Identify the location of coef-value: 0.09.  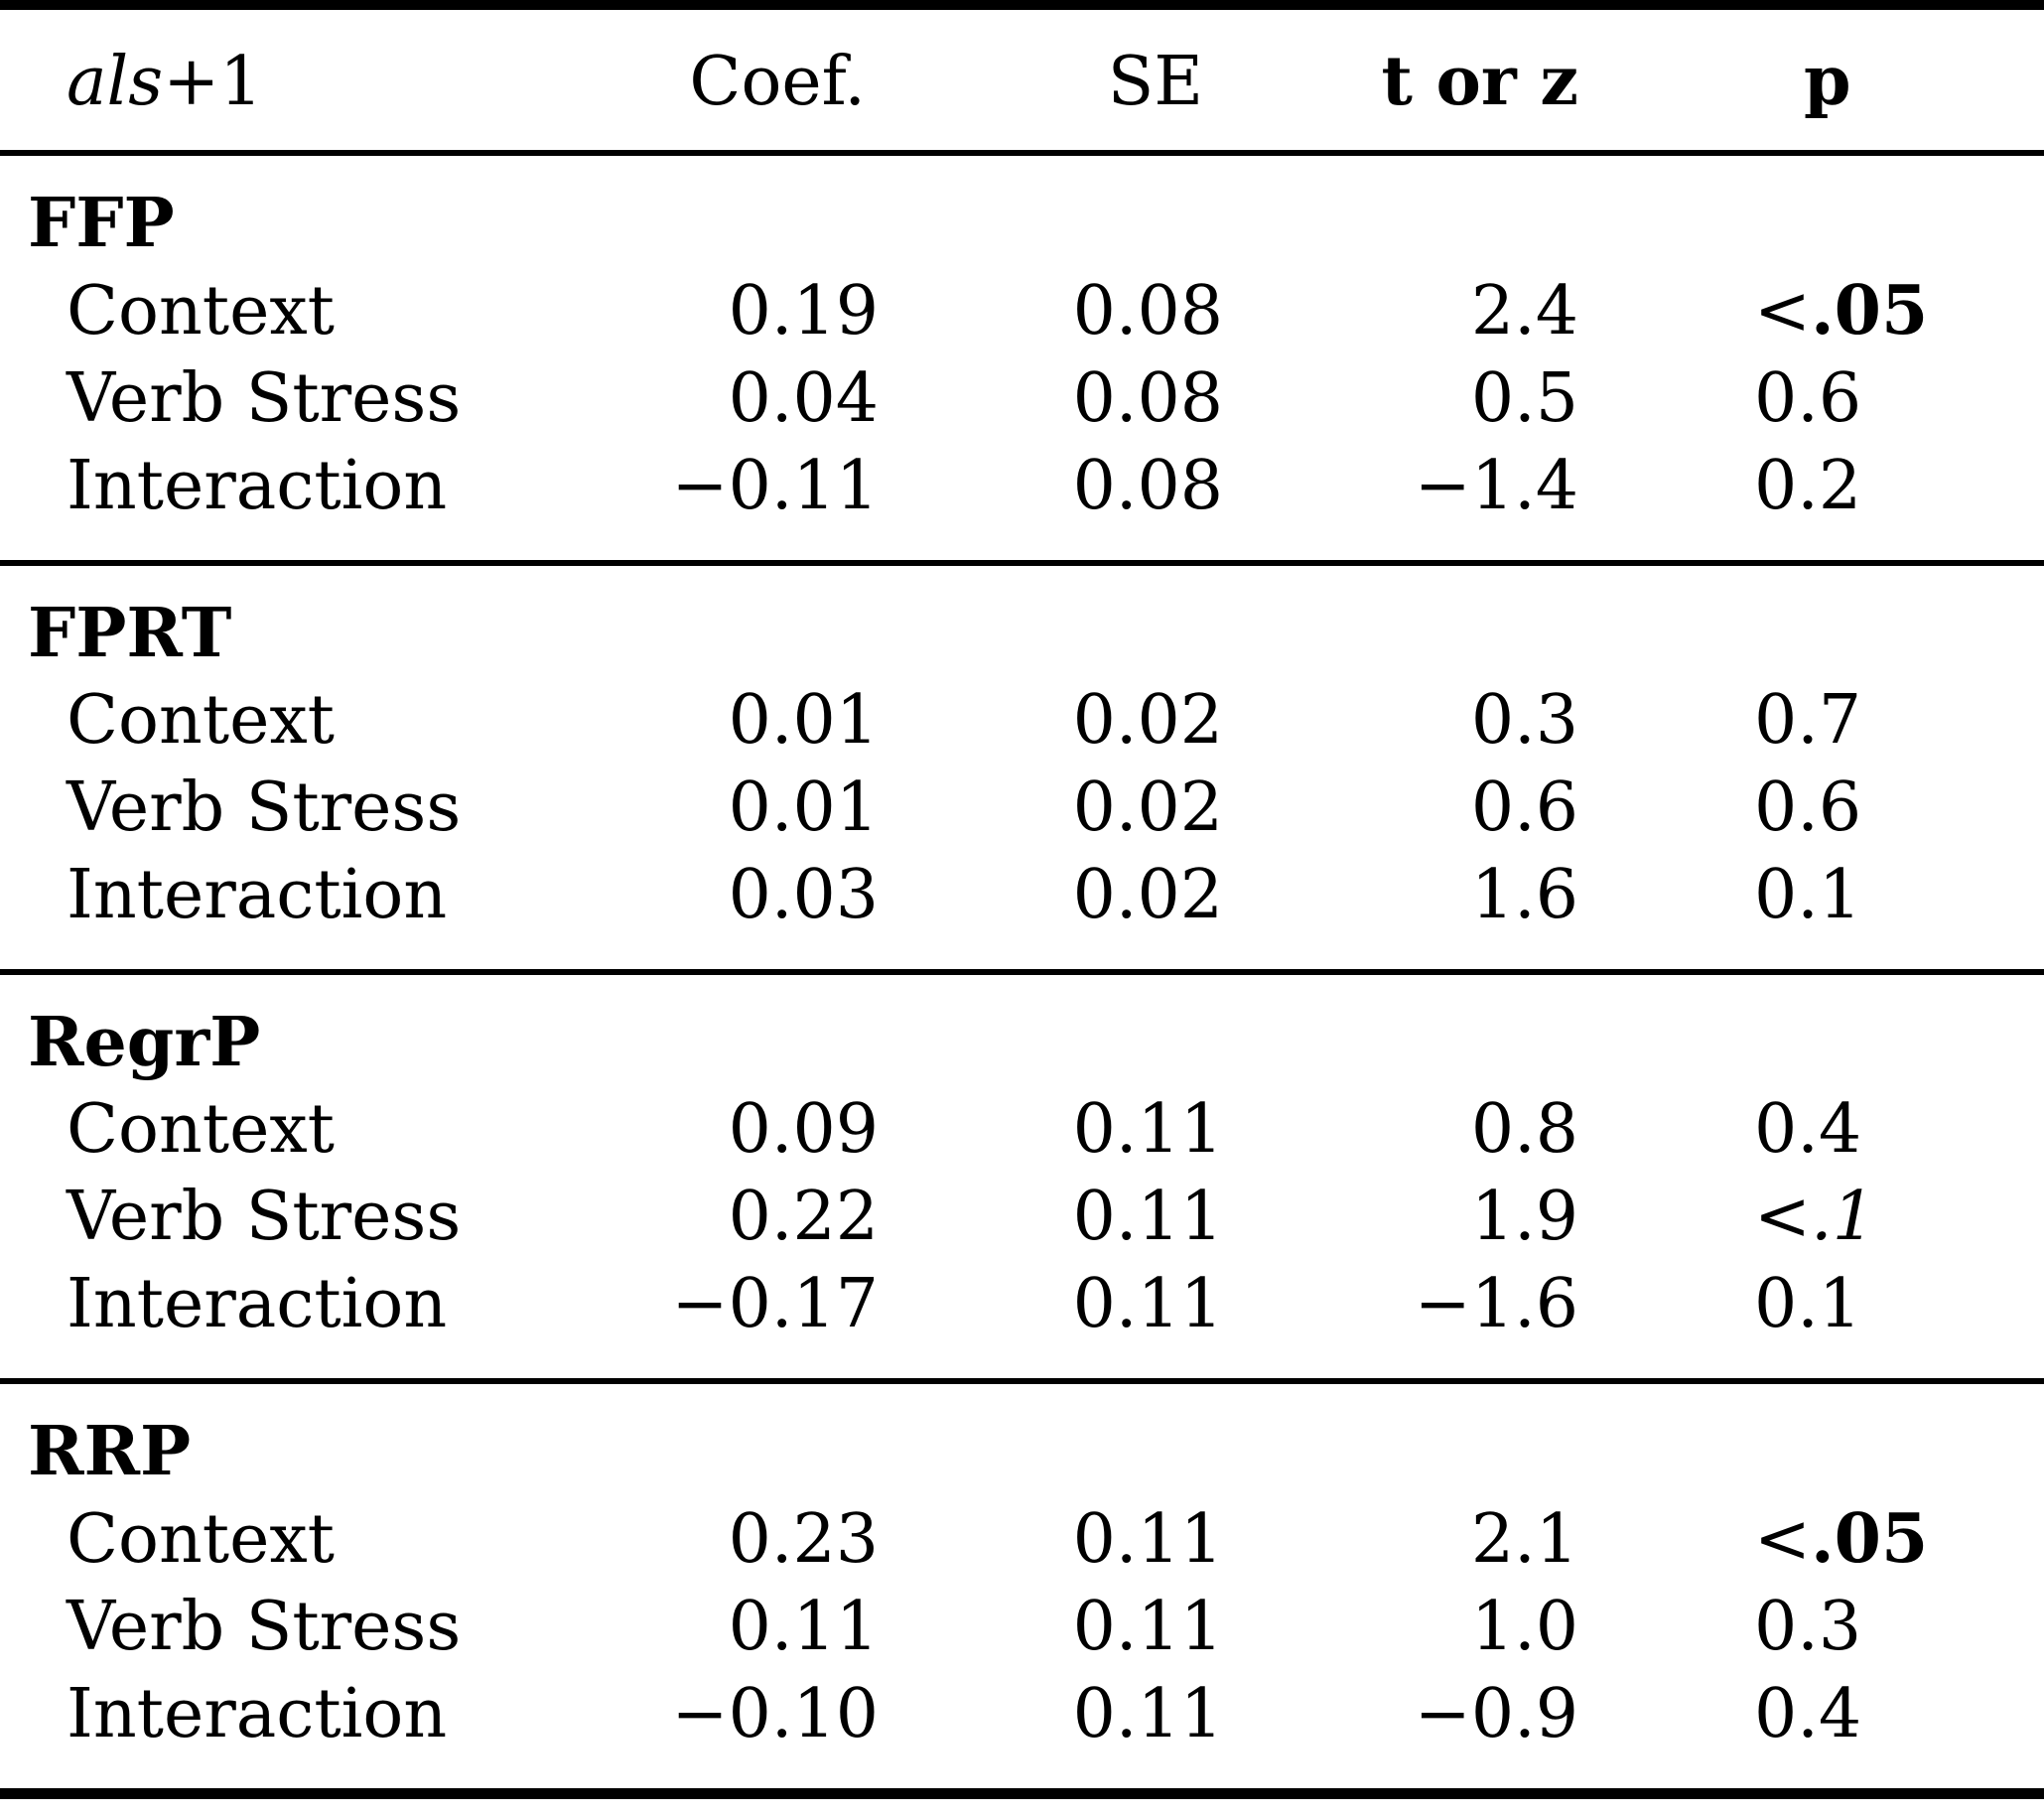
(804, 1129).